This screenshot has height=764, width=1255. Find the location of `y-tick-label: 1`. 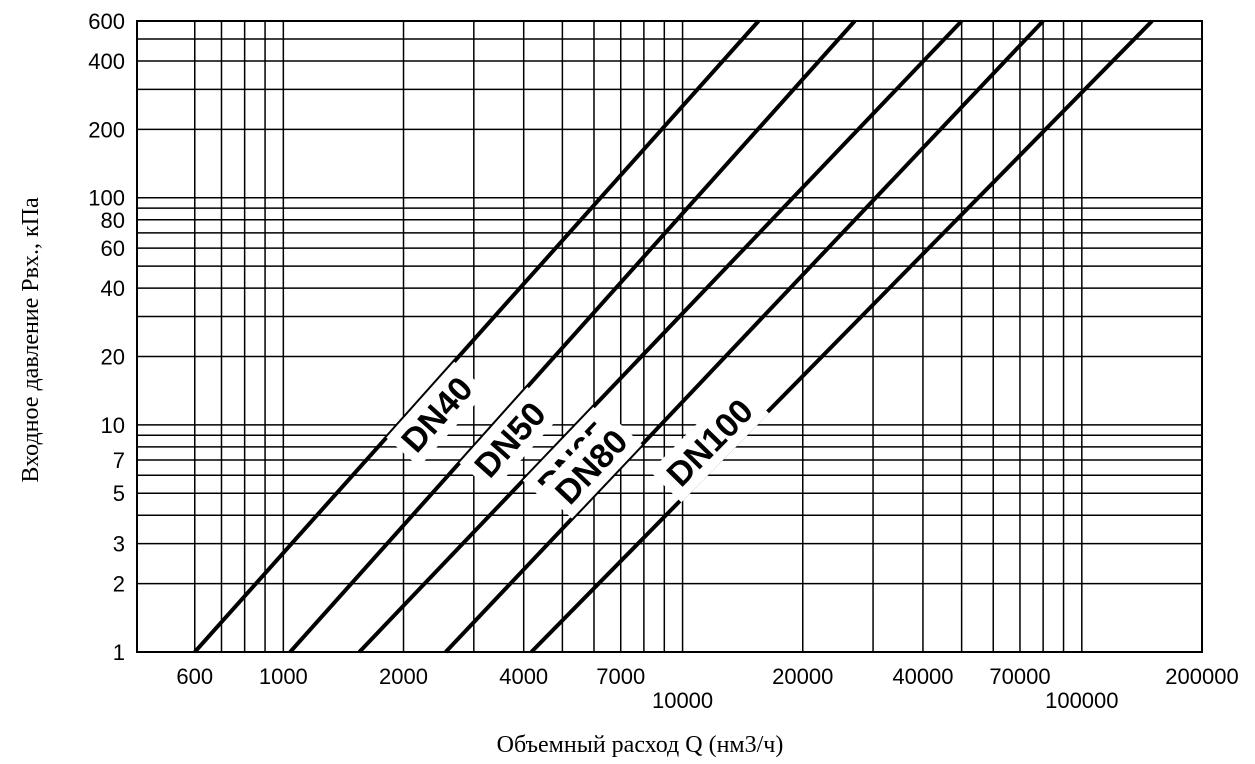

y-tick-label: 1 is located at coordinates (119, 652).